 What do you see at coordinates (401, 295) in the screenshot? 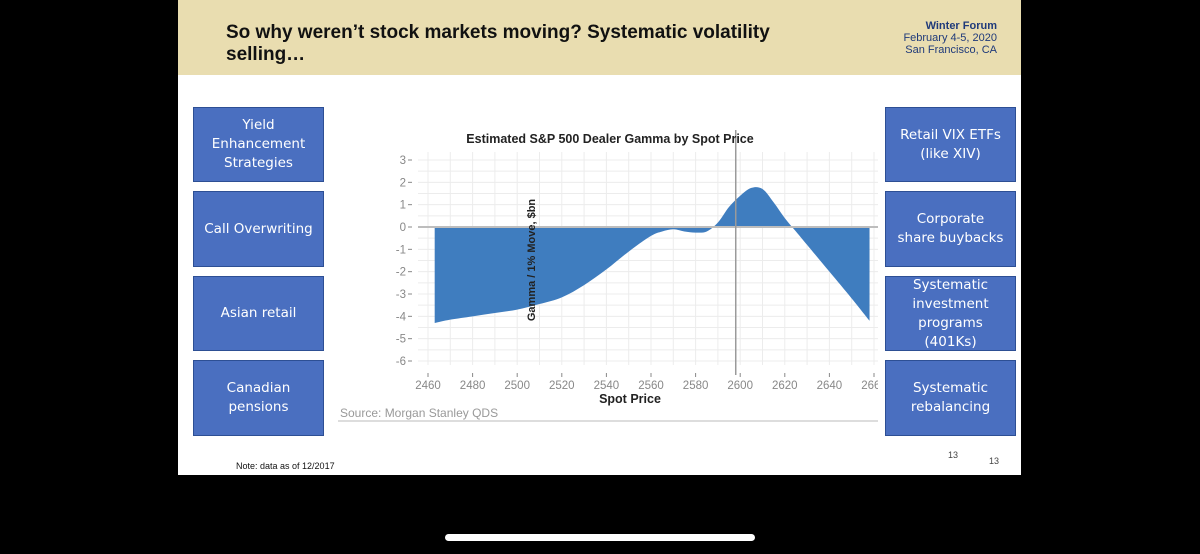
I see `y-tick-label: -3` at bounding box center [401, 295].